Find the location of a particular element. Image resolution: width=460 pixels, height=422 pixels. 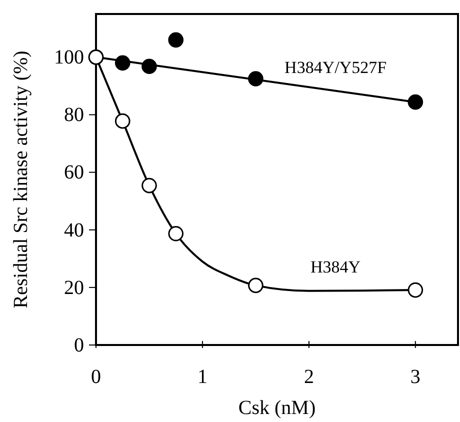

y-tick-label: 80 is located at coordinates (74, 115).